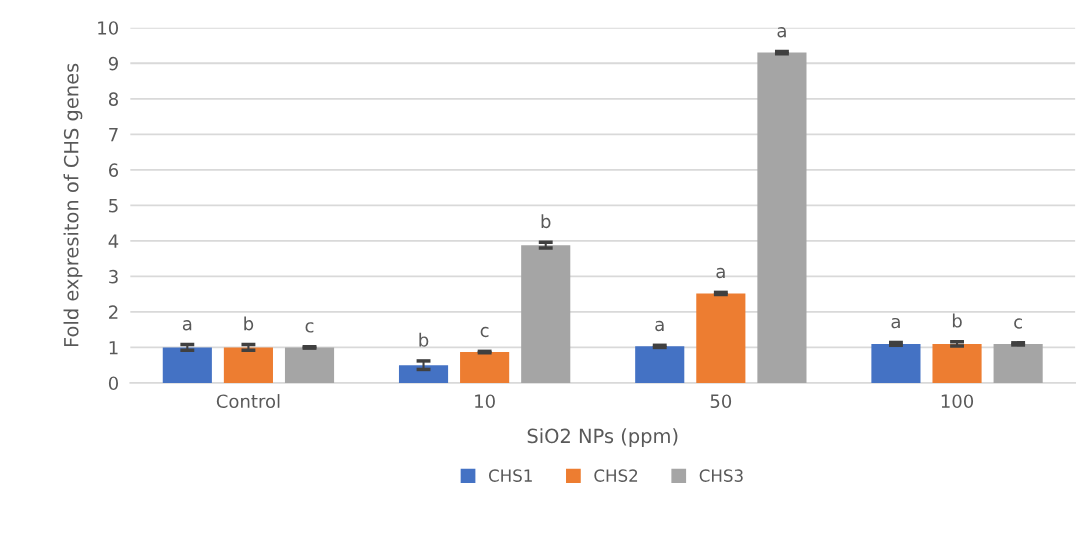  I want to click on y-tick-label: 0, so click(113, 383).